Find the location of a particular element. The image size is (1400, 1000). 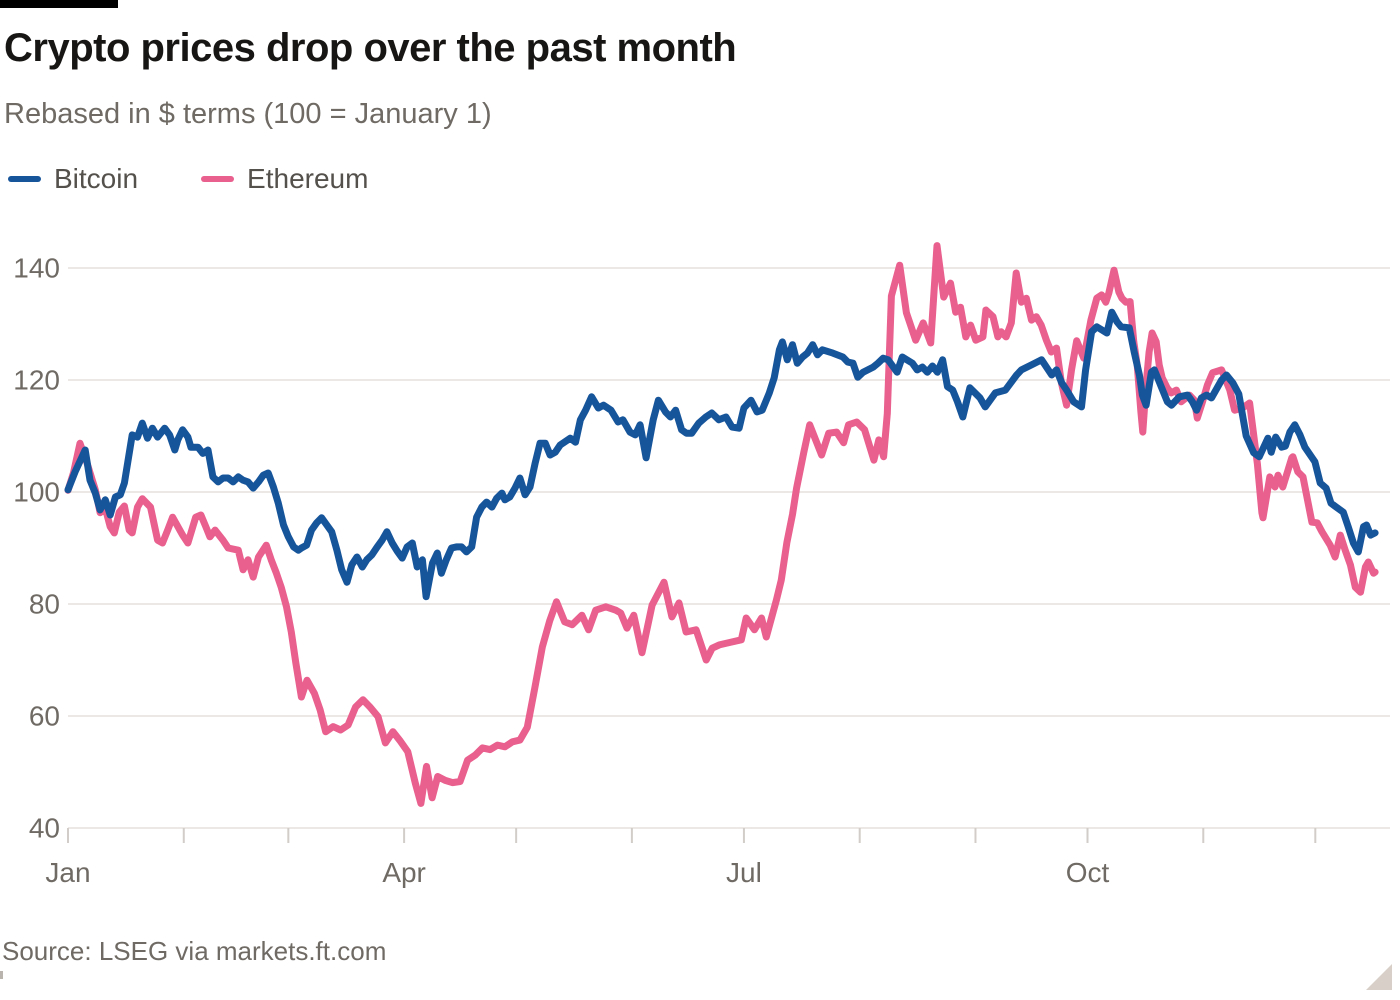

y-tick-label: 80 is located at coordinates (44, 604).